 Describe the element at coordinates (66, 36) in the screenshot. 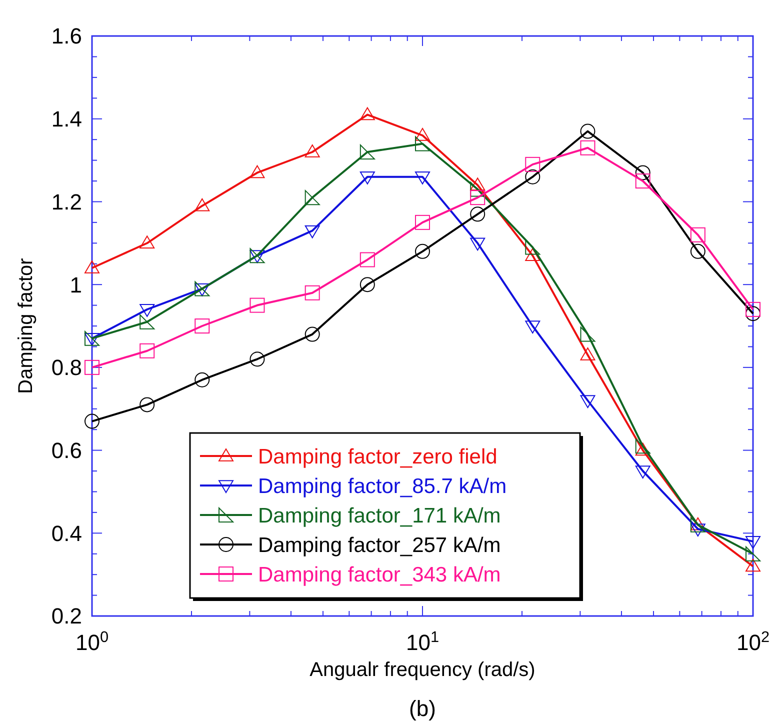

I see `y-tick-label: 1.6` at that location.